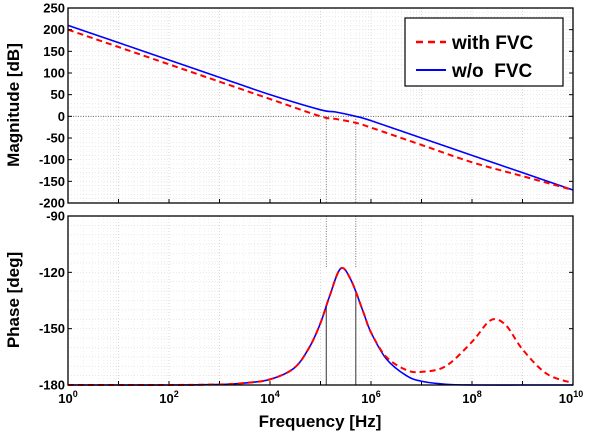  What do you see at coordinates (54, 51) in the screenshot?
I see `magnitude-y-tick-label: 150` at bounding box center [54, 51].